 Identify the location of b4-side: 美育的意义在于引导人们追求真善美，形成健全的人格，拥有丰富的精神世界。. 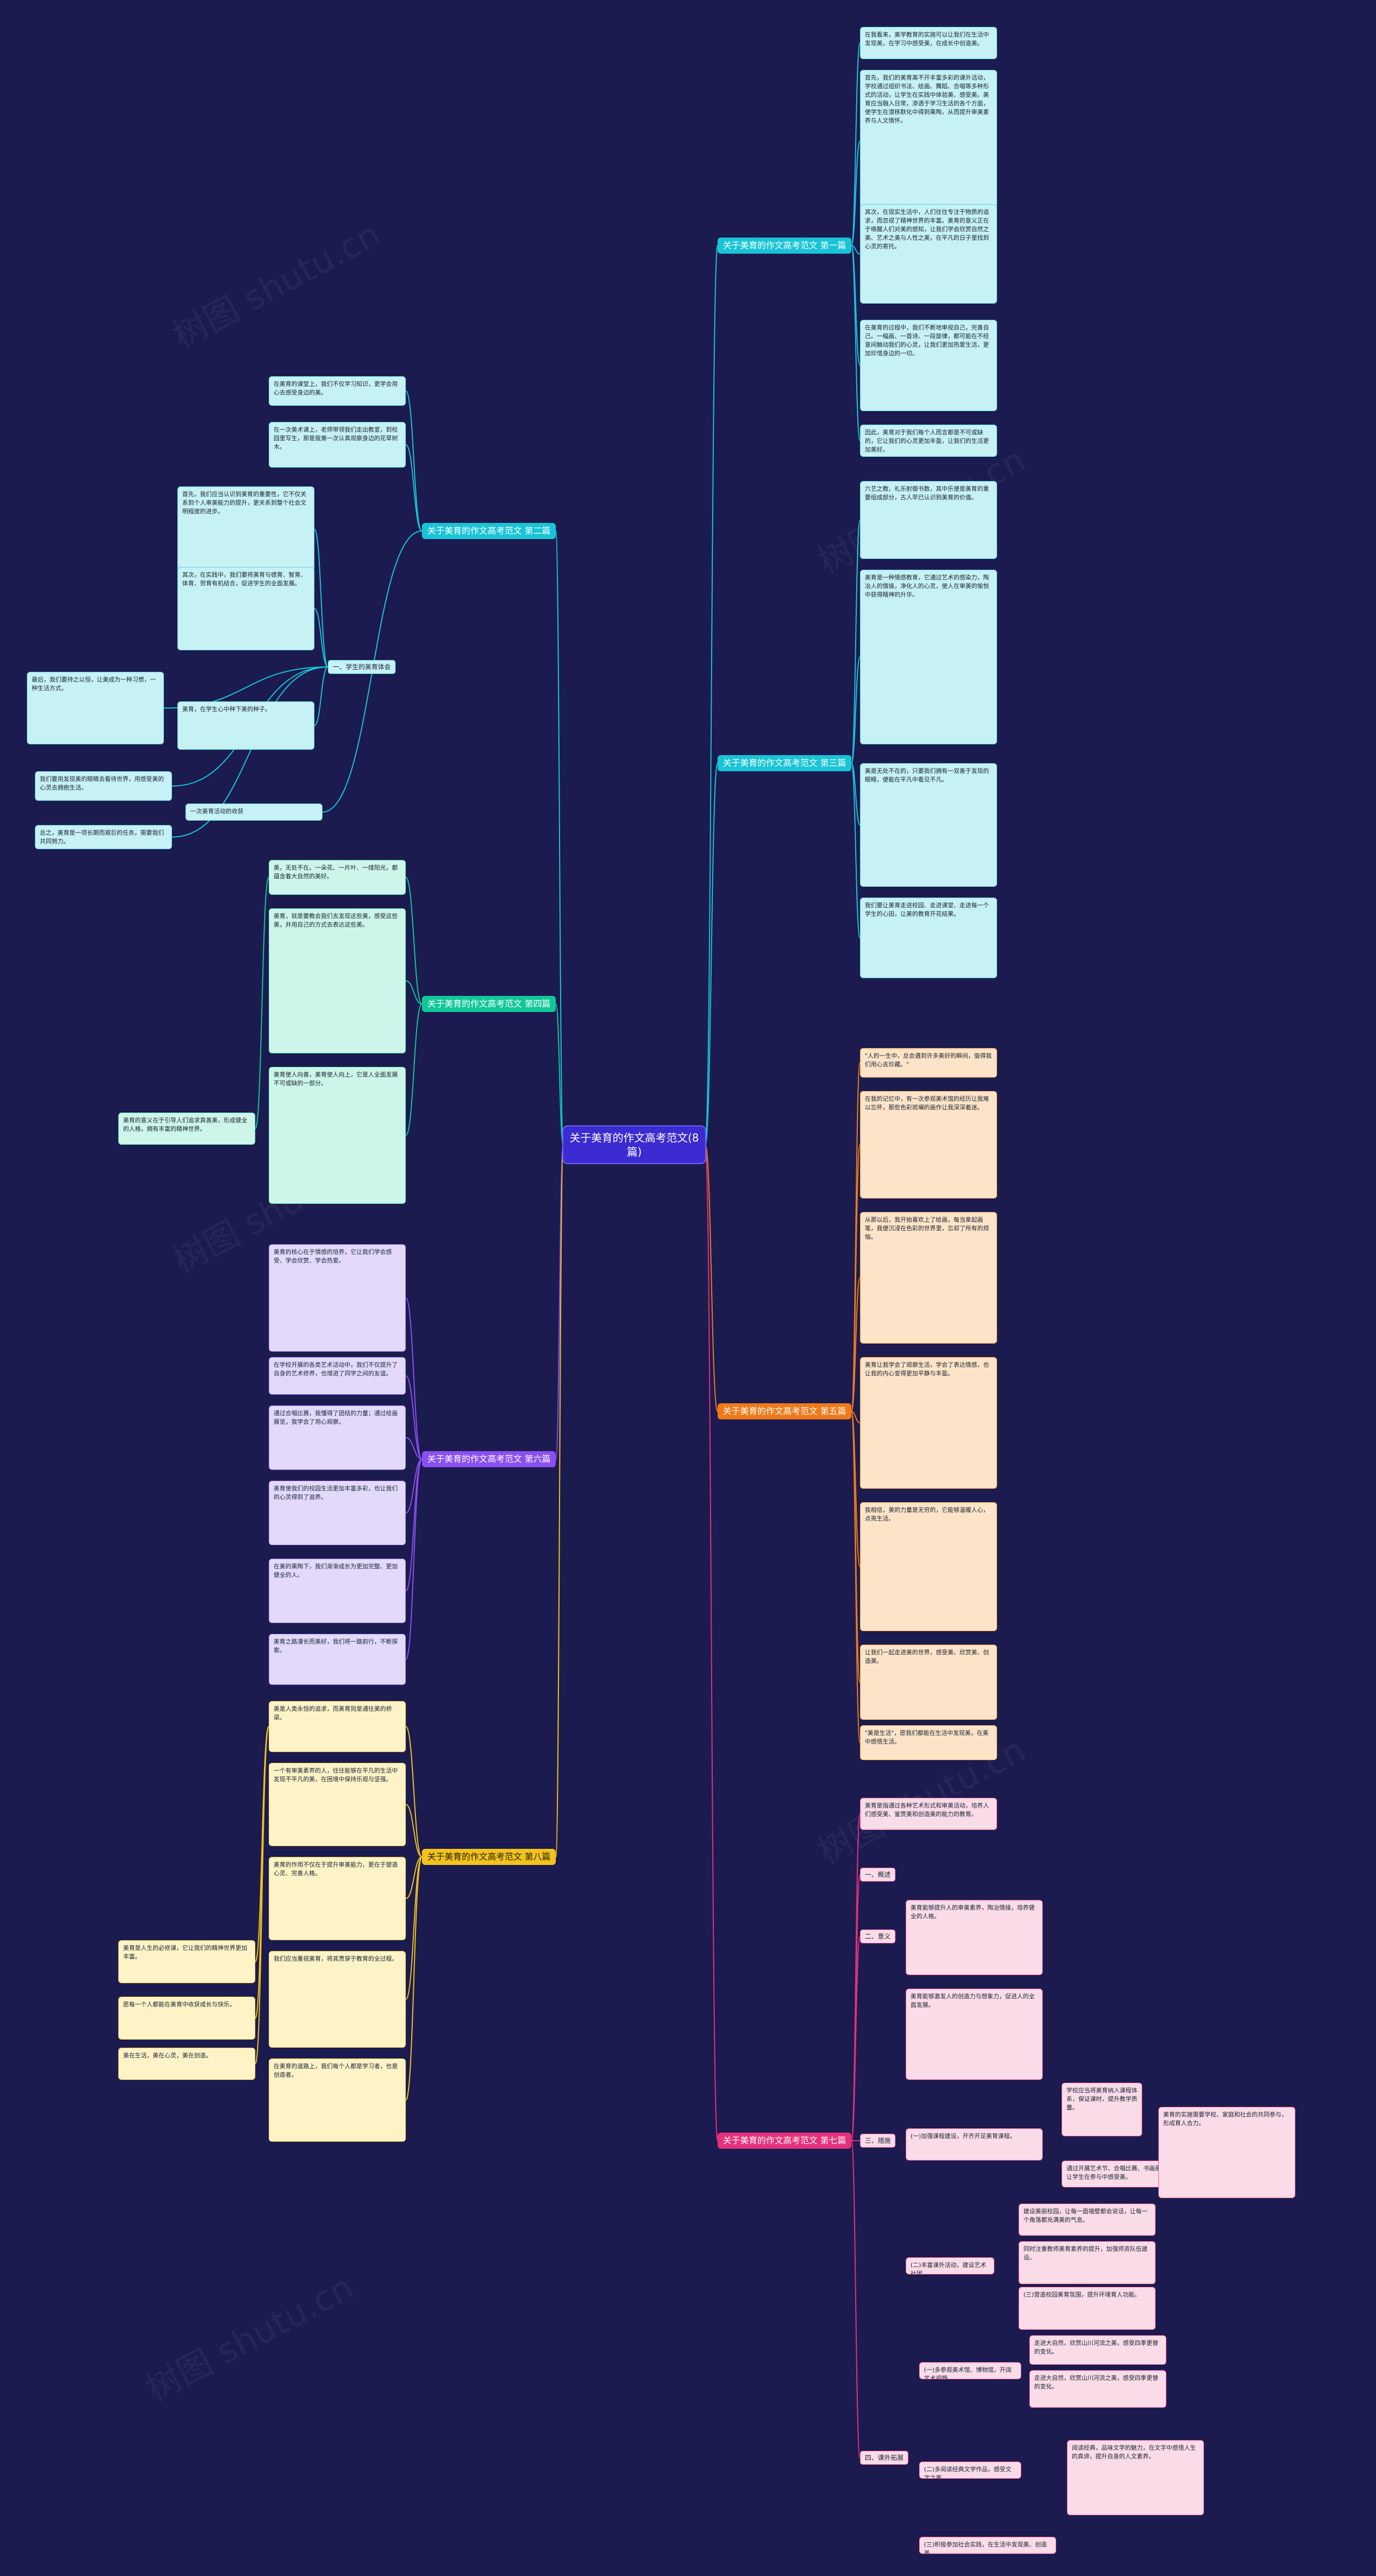
(186, 1129).